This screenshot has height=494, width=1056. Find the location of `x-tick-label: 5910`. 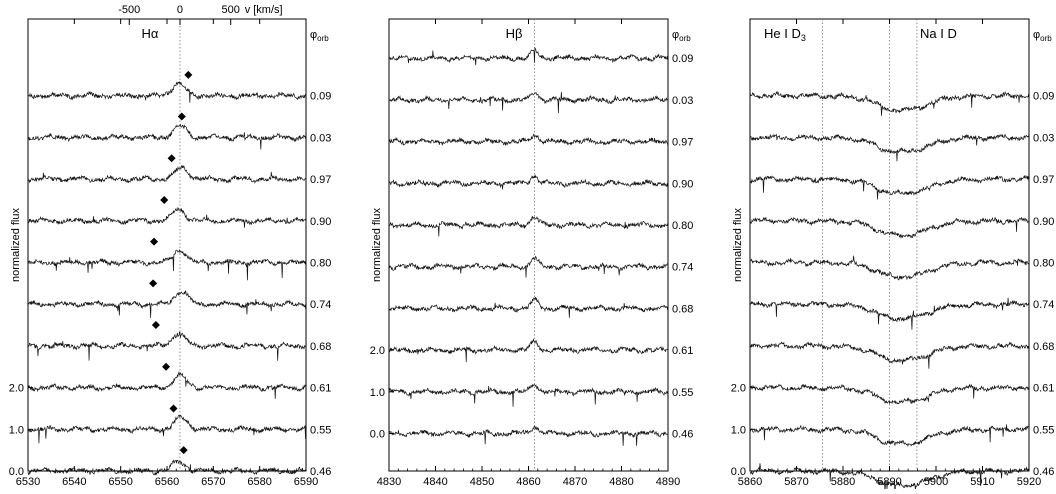

x-tick-label: 5910 is located at coordinates (982, 482).